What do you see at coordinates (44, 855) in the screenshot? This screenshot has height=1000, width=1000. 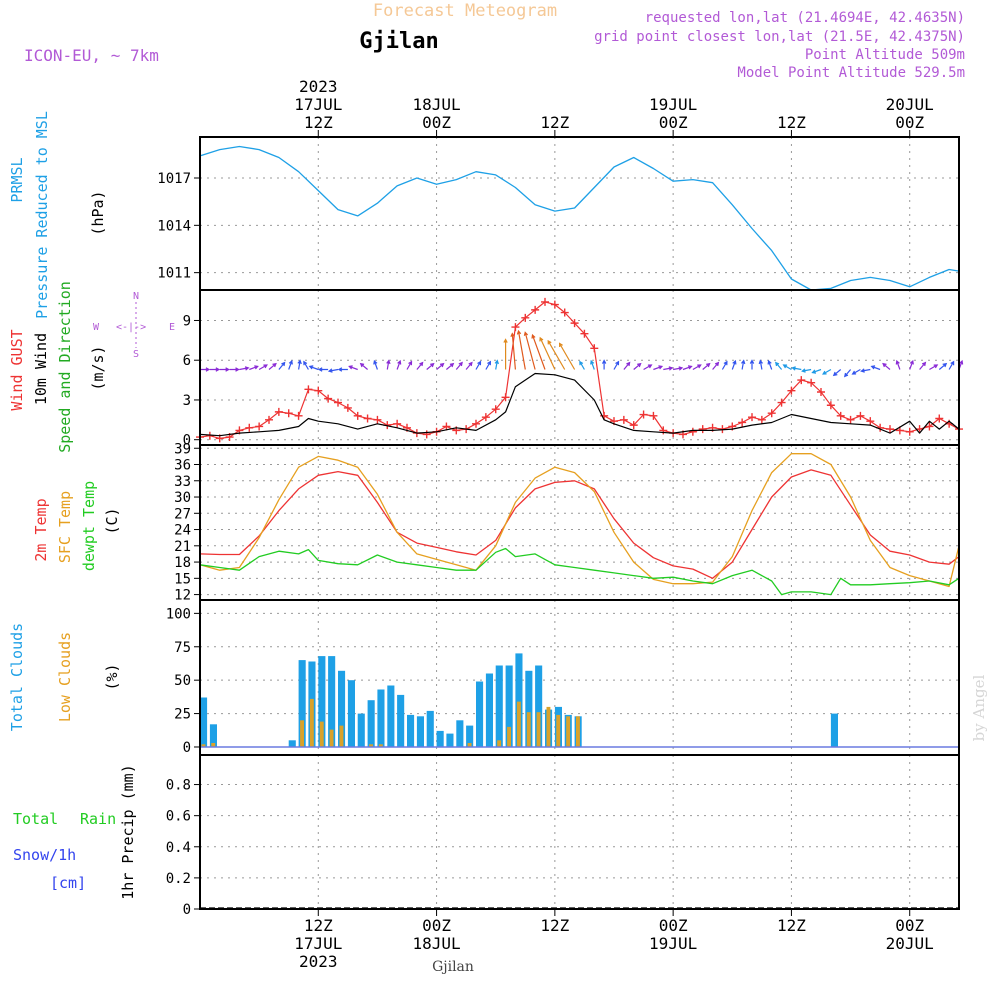 I see `precip-label-snow: Snow/1h` at bounding box center [44, 855].